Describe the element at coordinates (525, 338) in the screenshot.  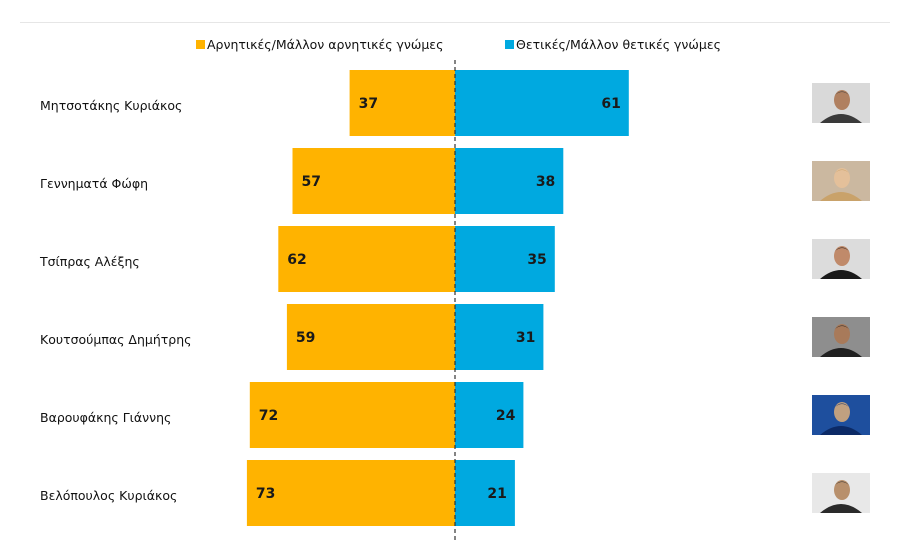
I see `data-label-positive: 31` at that location.